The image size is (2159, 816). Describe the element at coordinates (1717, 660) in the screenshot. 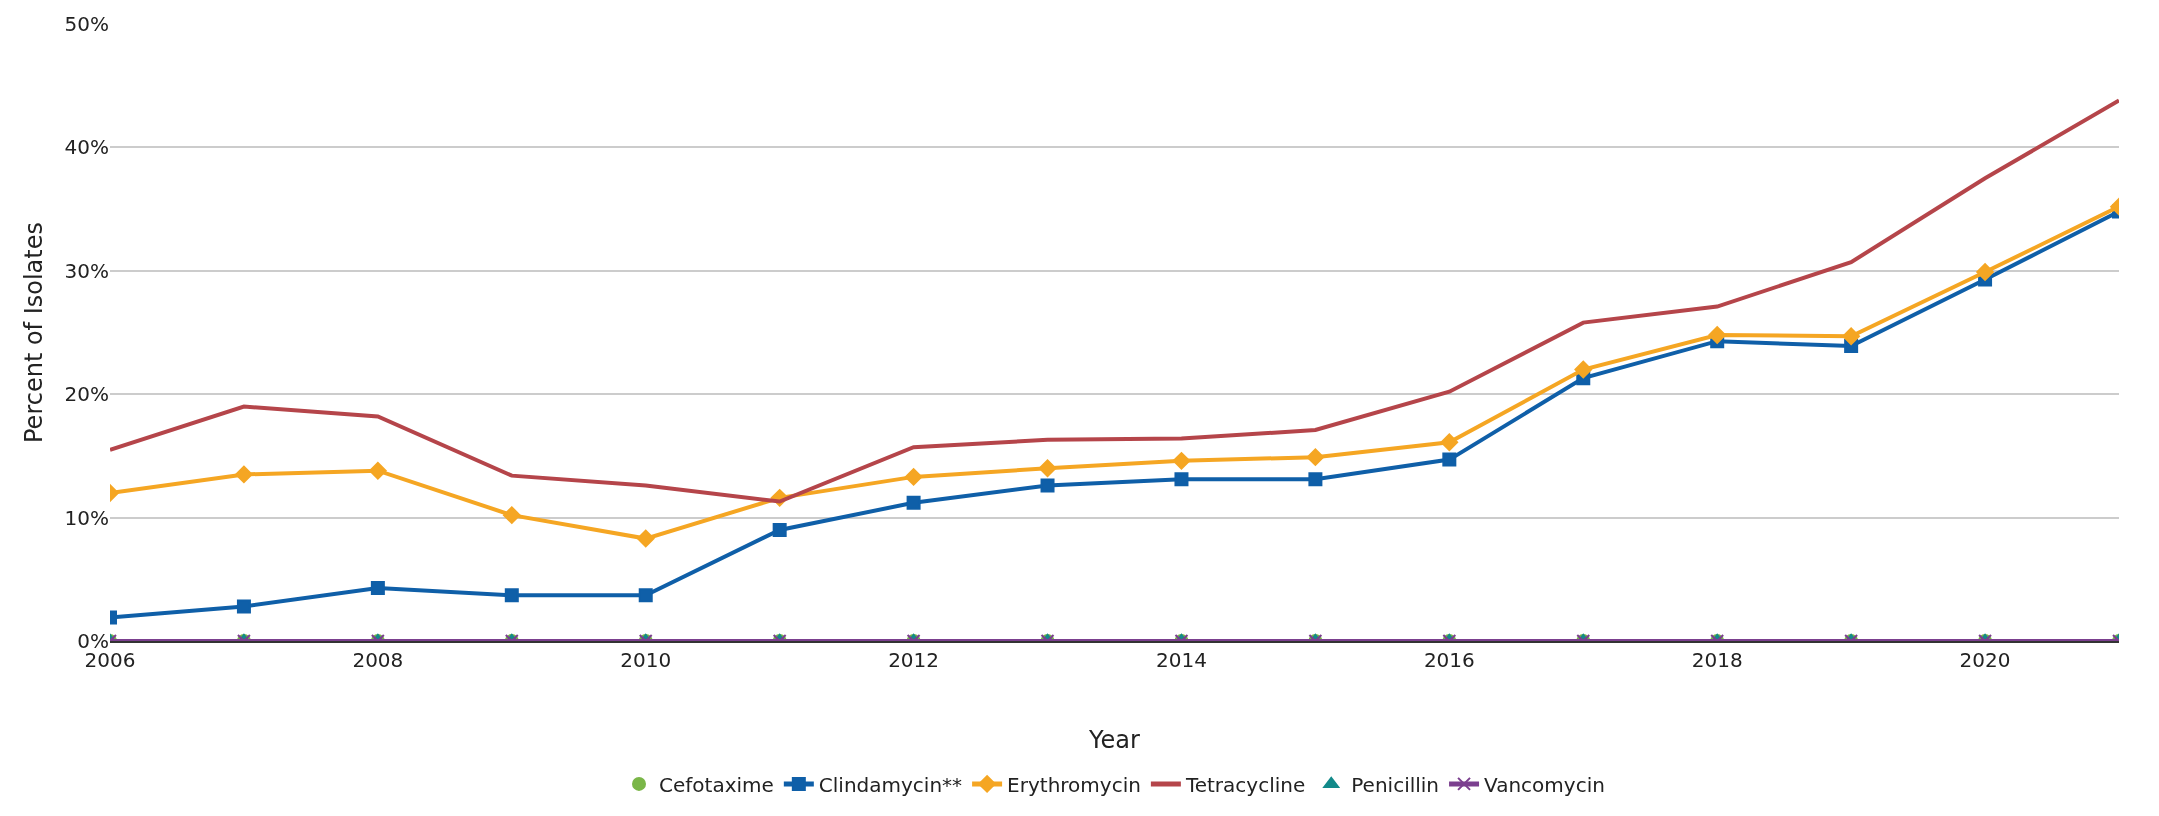

I see `x-tick-label: 2018` at that location.